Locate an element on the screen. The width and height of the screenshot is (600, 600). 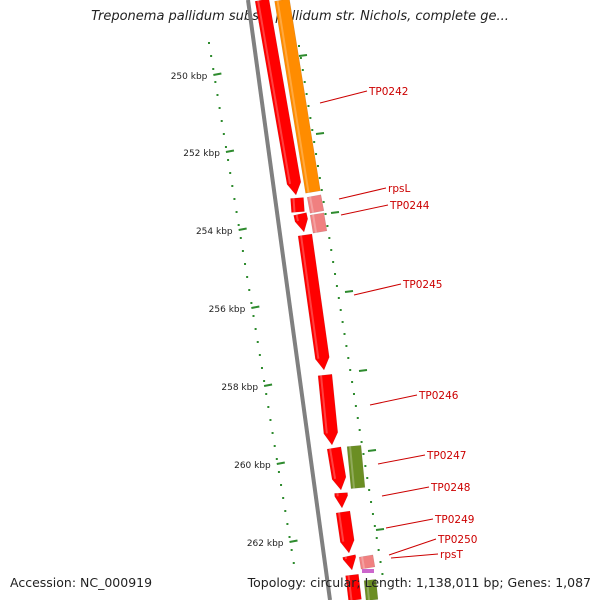
gene-label-TP0242: TP0242 is located at coordinates (388, 92).